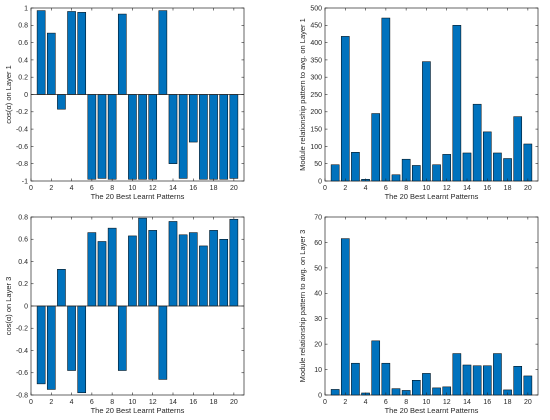 The height and width of the screenshot is (420, 550). I want to click on chart2-xtick-label: 6, so click(386, 188).